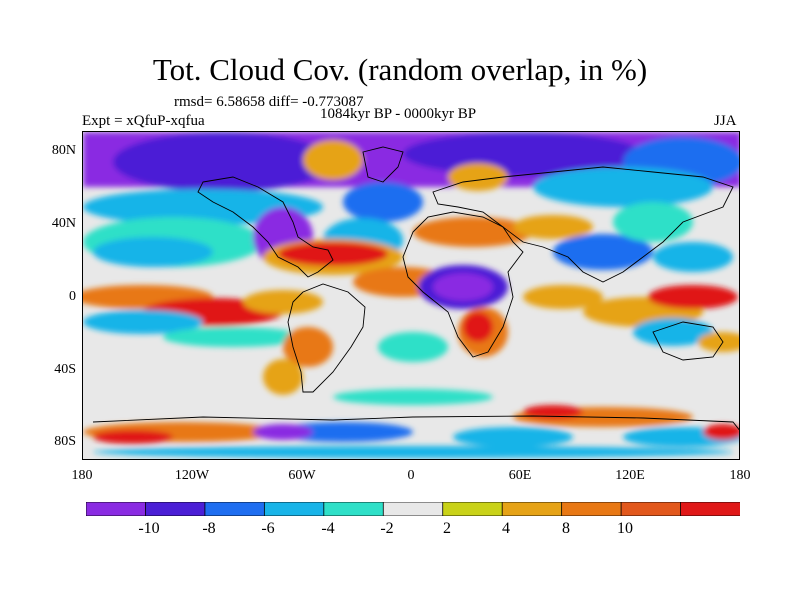 The width and height of the screenshot is (800, 600). What do you see at coordinates (740, 475) in the screenshot?
I see `lon-tick-180e: 180` at bounding box center [740, 475].